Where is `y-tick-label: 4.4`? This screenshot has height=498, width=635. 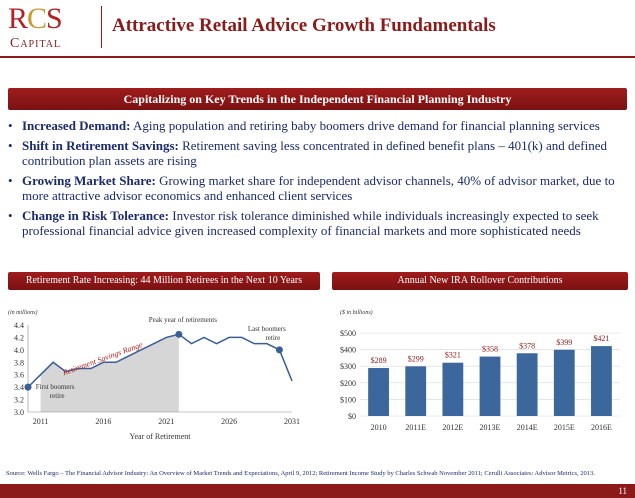 y-tick-label: 4.4 is located at coordinates (19, 325).